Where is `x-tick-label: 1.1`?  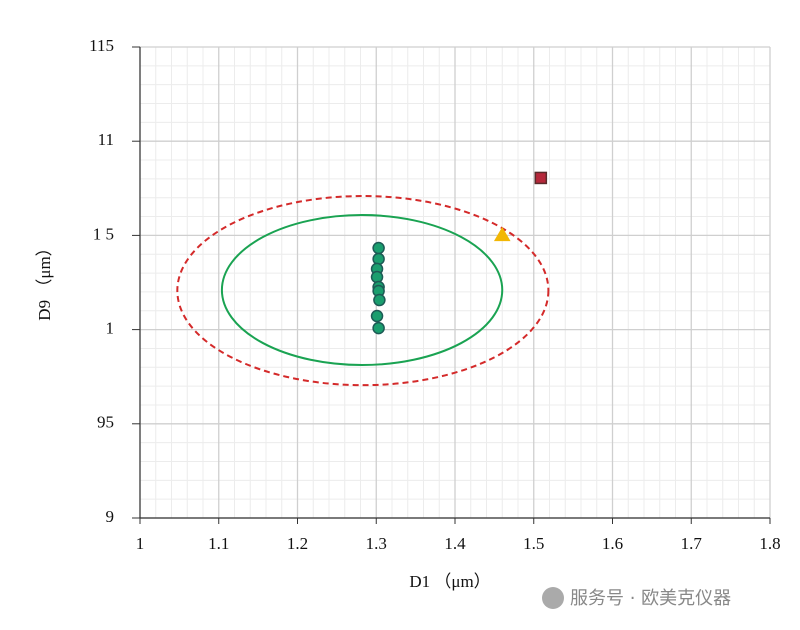
x-tick-label: 1.1 is located at coordinates (218, 543).